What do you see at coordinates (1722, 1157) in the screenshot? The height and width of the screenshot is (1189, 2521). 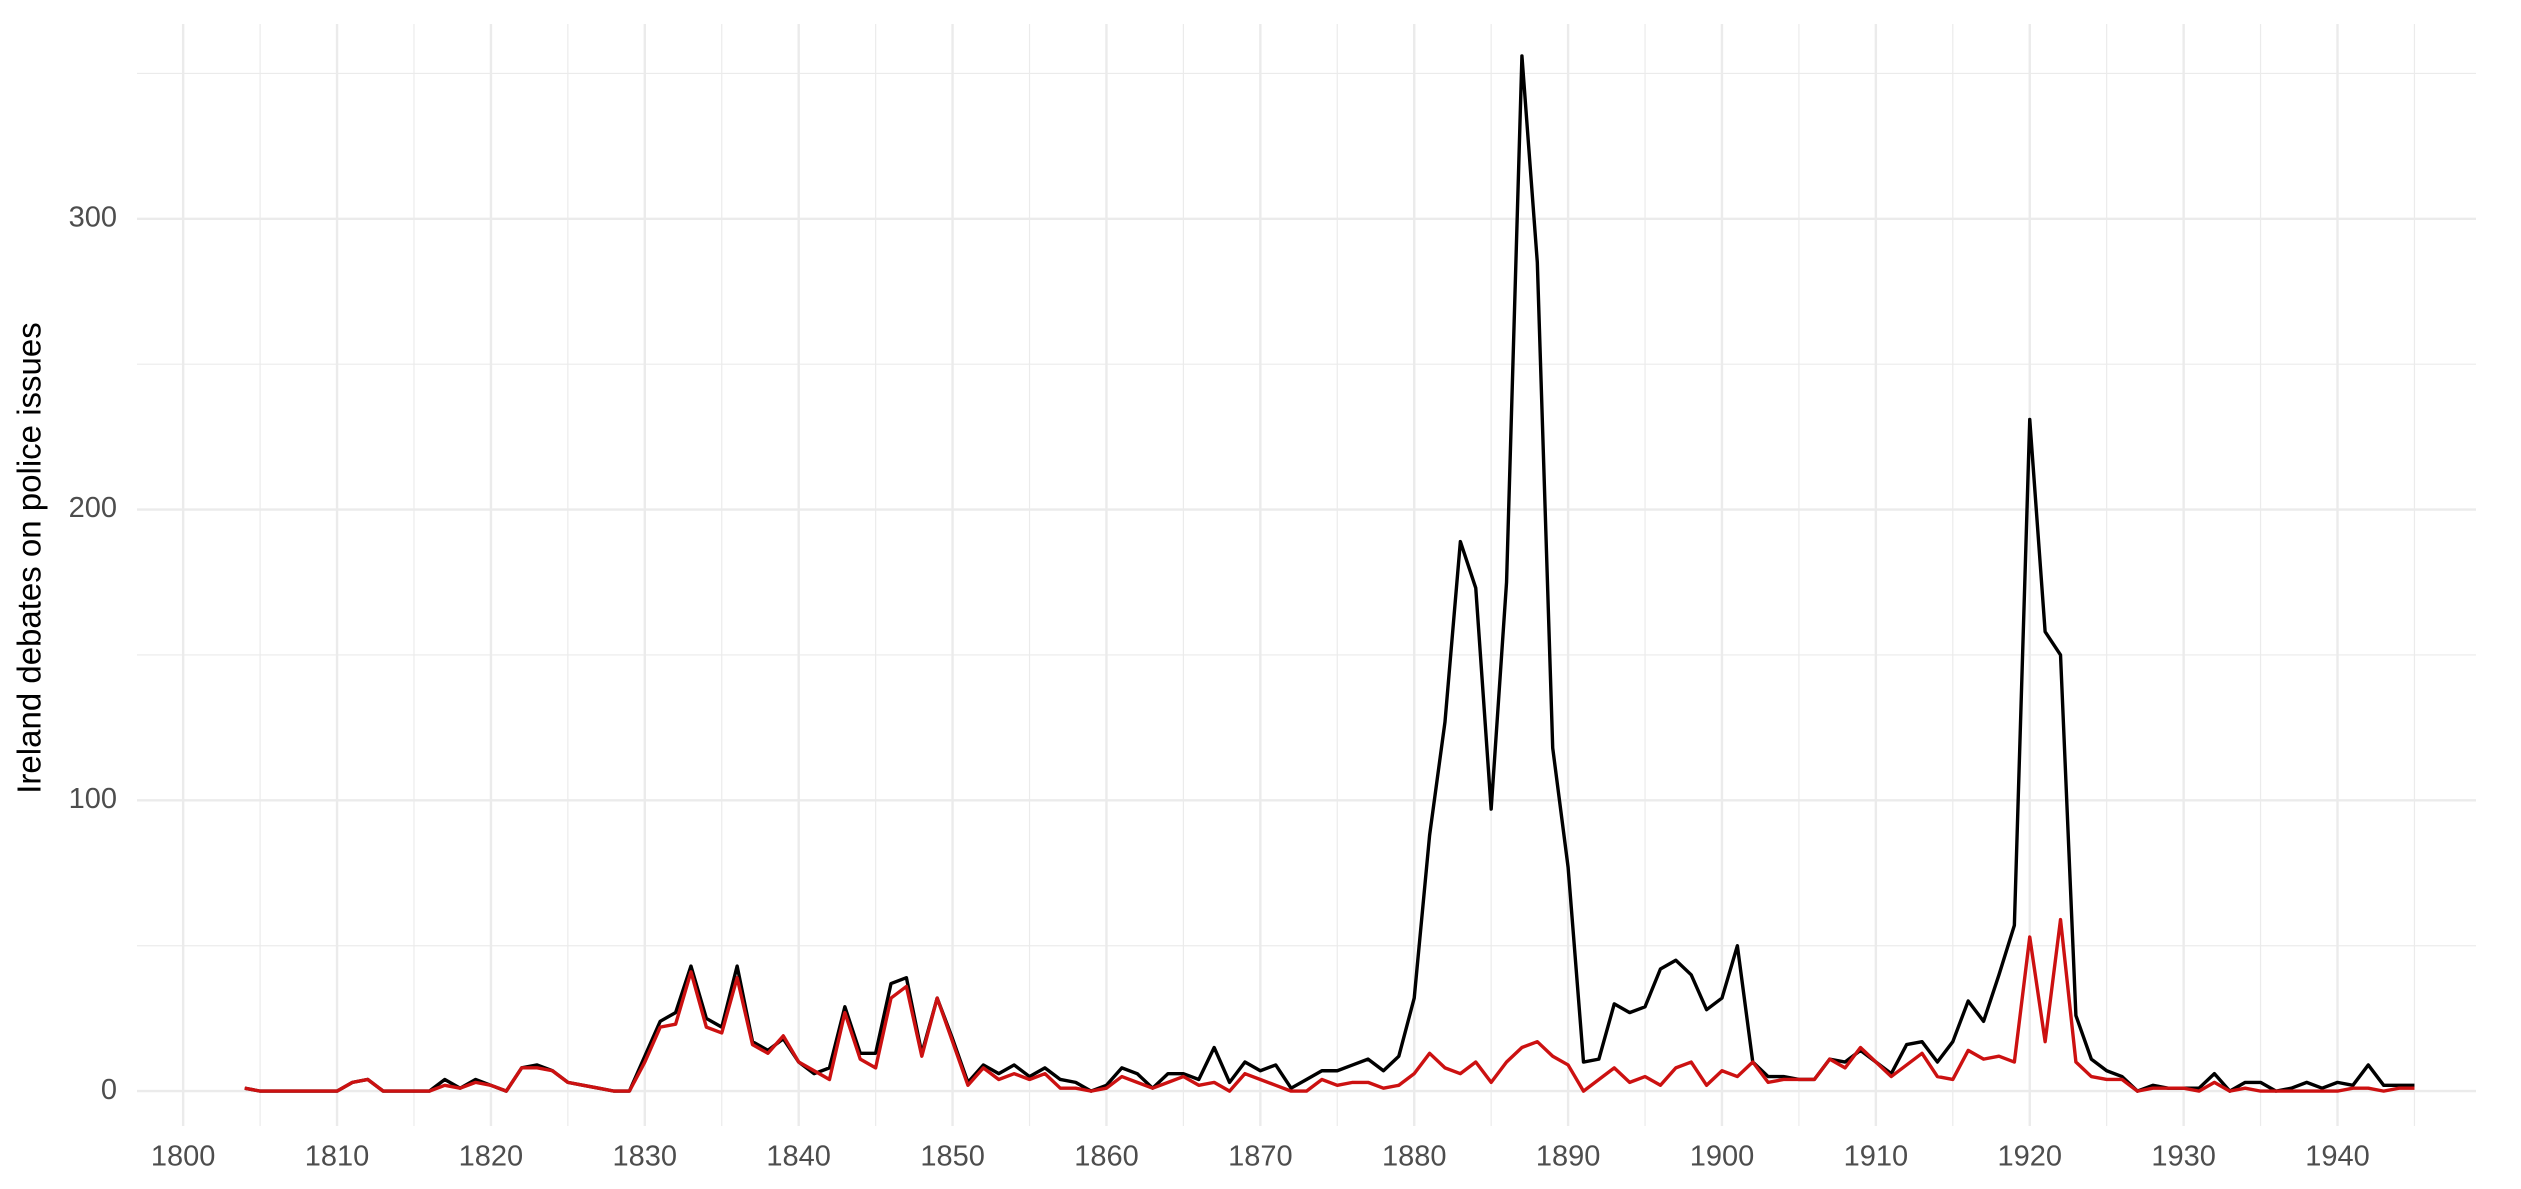 I see `x-tick-label: 1900` at bounding box center [1722, 1157].